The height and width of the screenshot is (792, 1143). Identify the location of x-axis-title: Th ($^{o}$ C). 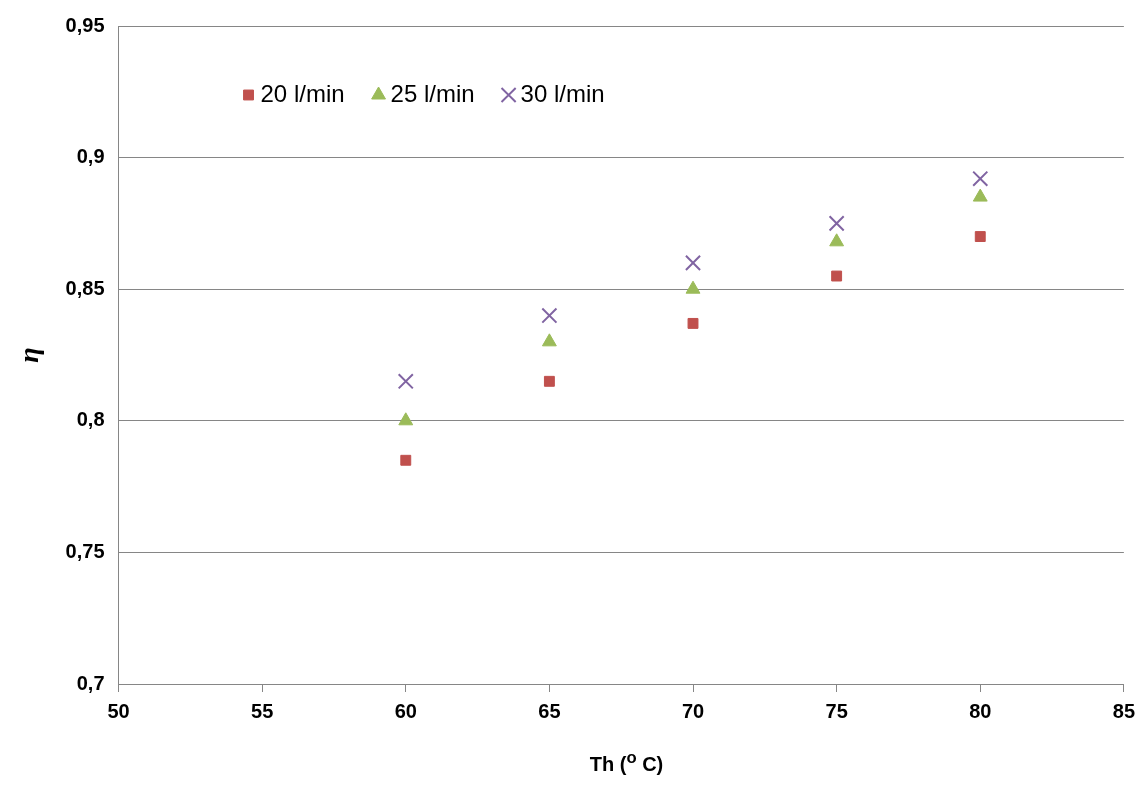
(626, 762).